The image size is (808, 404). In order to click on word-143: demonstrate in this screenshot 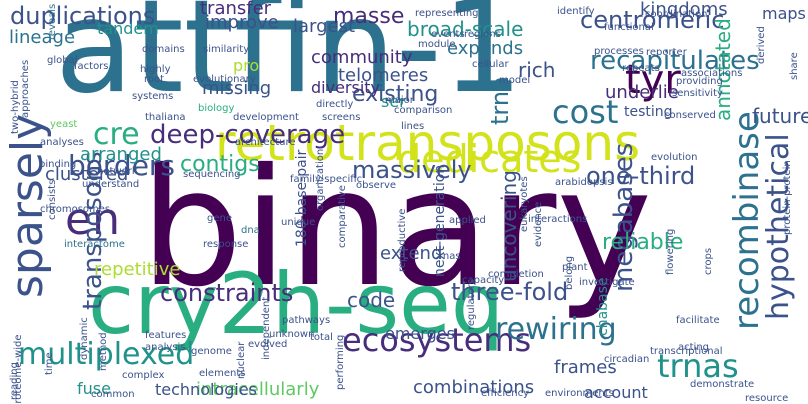, I will do `click(722, 384)`.